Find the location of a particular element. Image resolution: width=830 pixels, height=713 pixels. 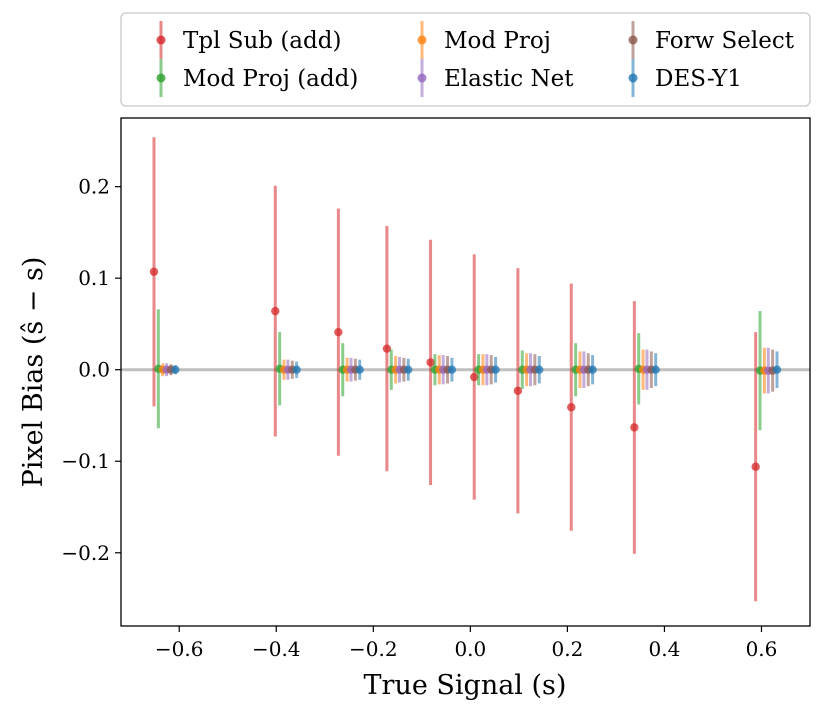

y-tick-label: −0.2 is located at coordinates (85, 553).